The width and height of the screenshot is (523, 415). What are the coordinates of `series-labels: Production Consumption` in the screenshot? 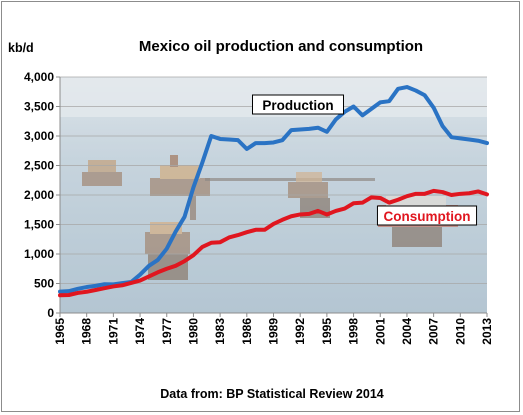 It's located at (365, 160).